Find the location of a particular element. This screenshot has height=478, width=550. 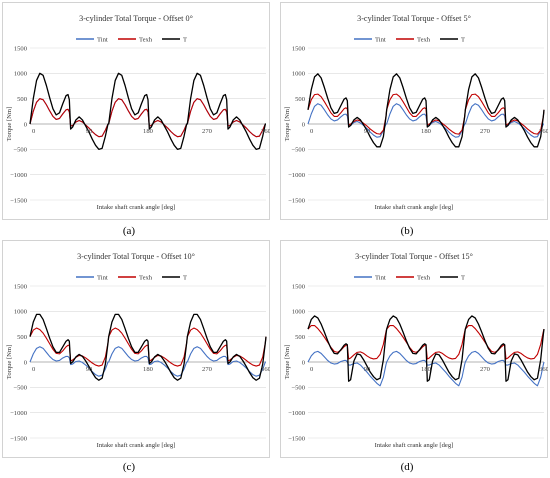

chart-title: 3-cylinder Total Torque - Offset 5° is located at coordinates (414, 18).